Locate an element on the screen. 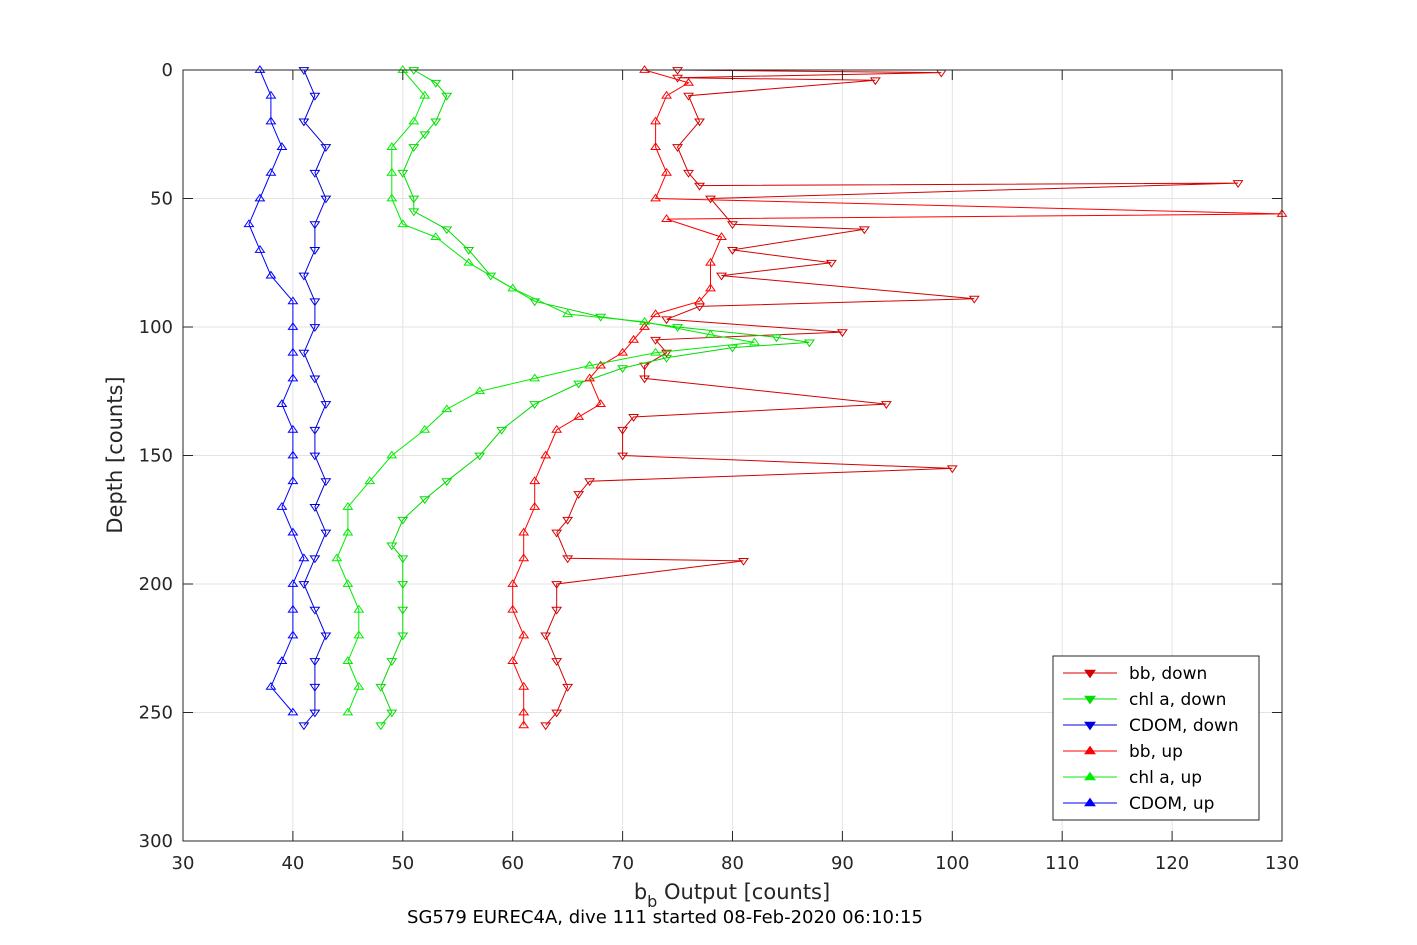 Image resolution: width=1417 pixels, height=945 pixels. y-tick-label: 200 is located at coordinates (156, 584).